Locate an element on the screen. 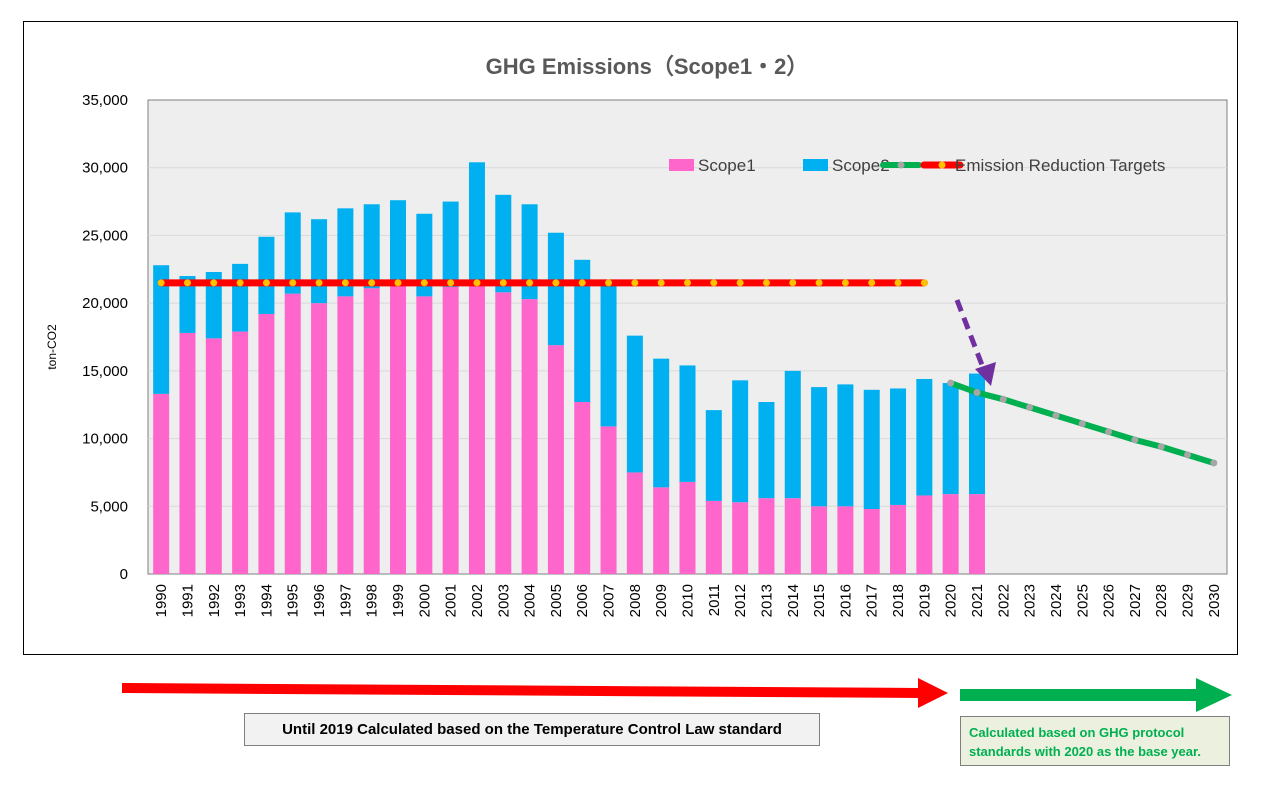 The height and width of the screenshot is (789, 1264). bar-scope2-2007 is located at coordinates (608, 356).